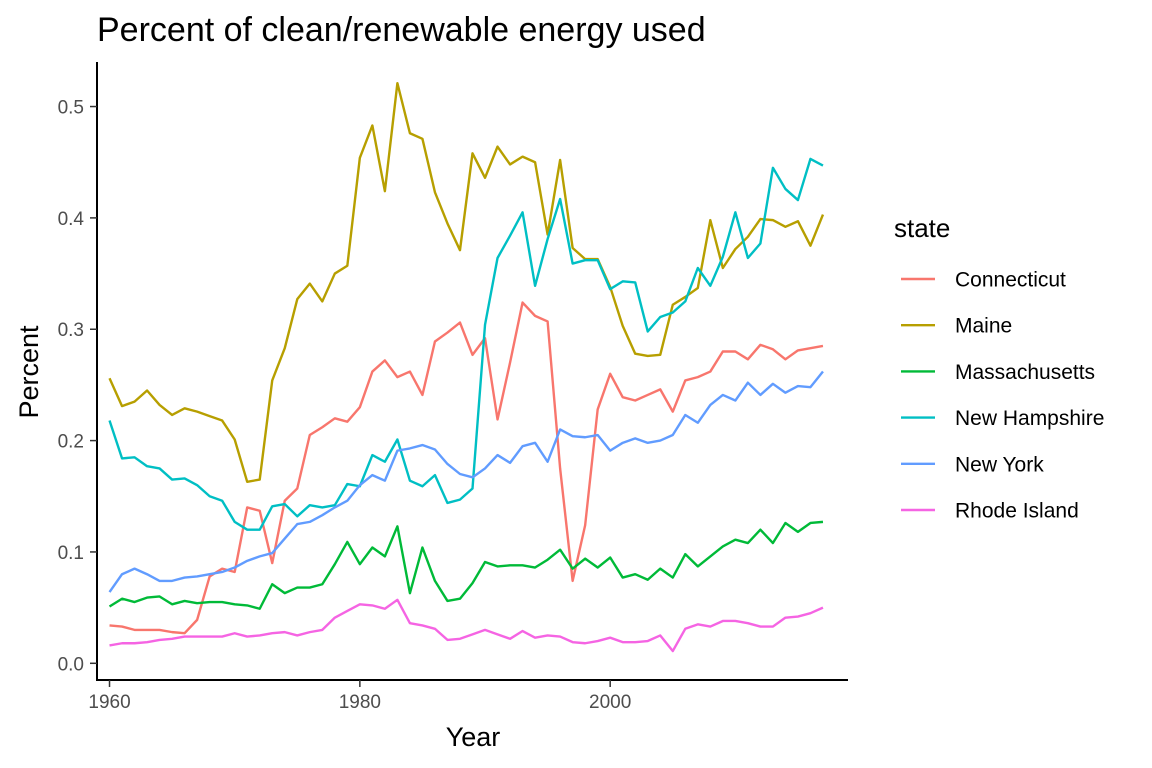 The width and height of the screenshot is (1152, 768). Describe the element at coordinates (1017, 511) in the screenshot. I see `legend-label-rhode-island: Rhode Island` at that location.